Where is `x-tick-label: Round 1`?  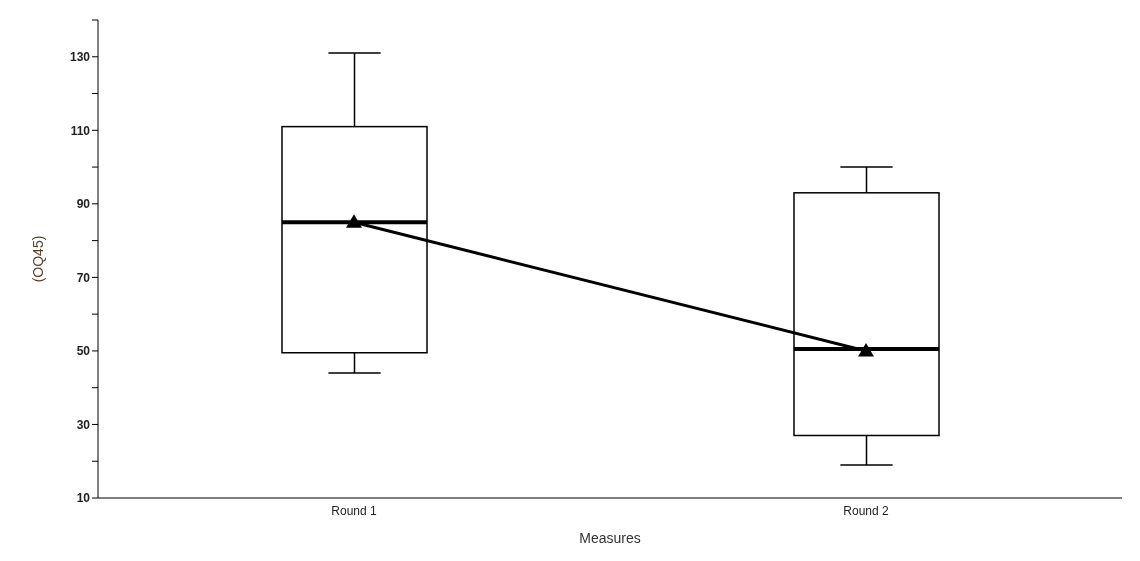 x-tick-label: Round 1 is located at coordinates (354, 510).